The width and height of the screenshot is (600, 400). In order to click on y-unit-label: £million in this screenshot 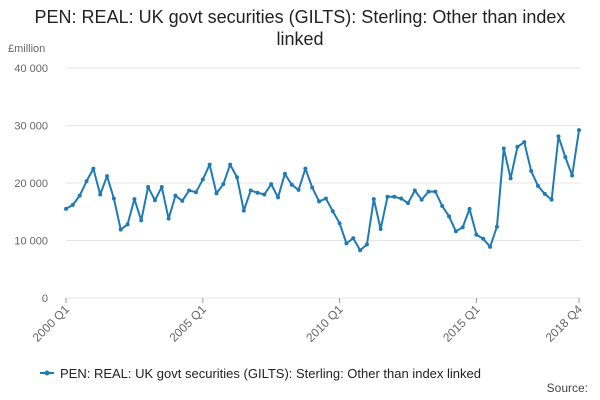, I will do `click(26, 49)`.